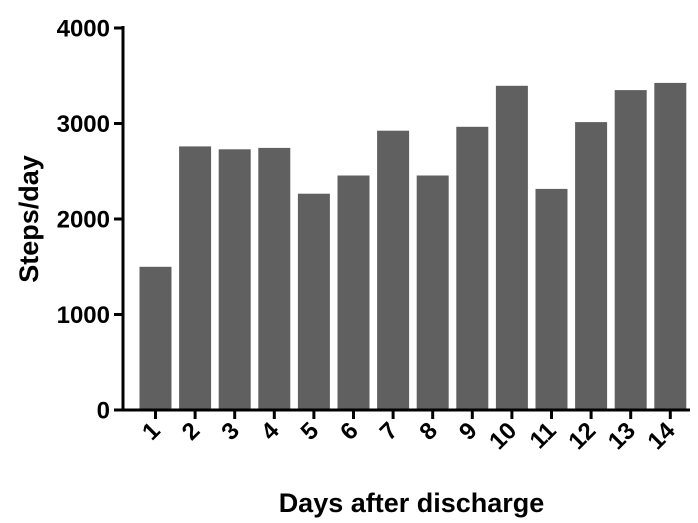 The image size is (698, 523). Describe the element at coordinates (270, 431) in the screenshot. I see `x-tick-label-4: 4` at that location.